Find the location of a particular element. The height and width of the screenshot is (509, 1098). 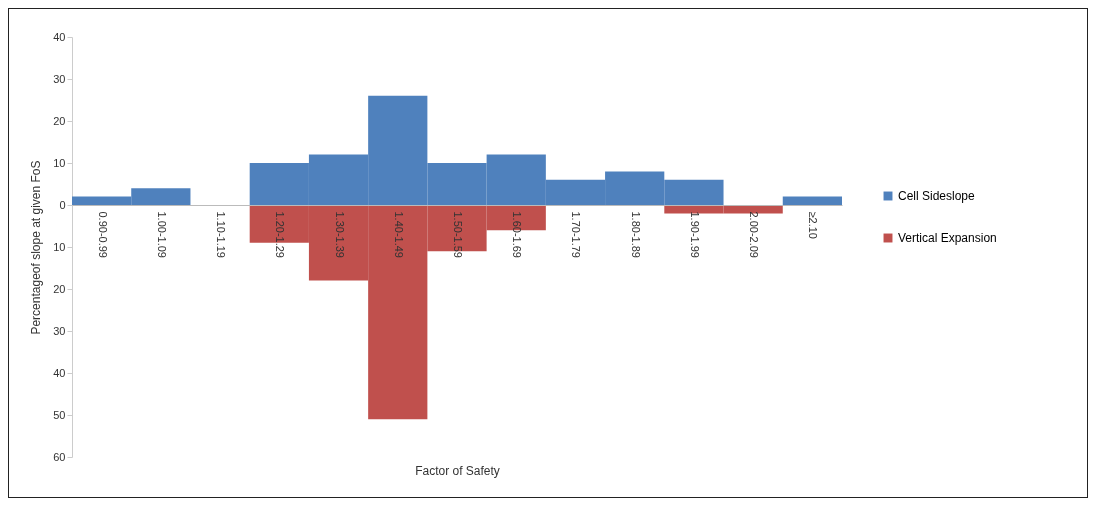

x-tick-label: 1.30-1.39 is located at coordinates (339, 234).